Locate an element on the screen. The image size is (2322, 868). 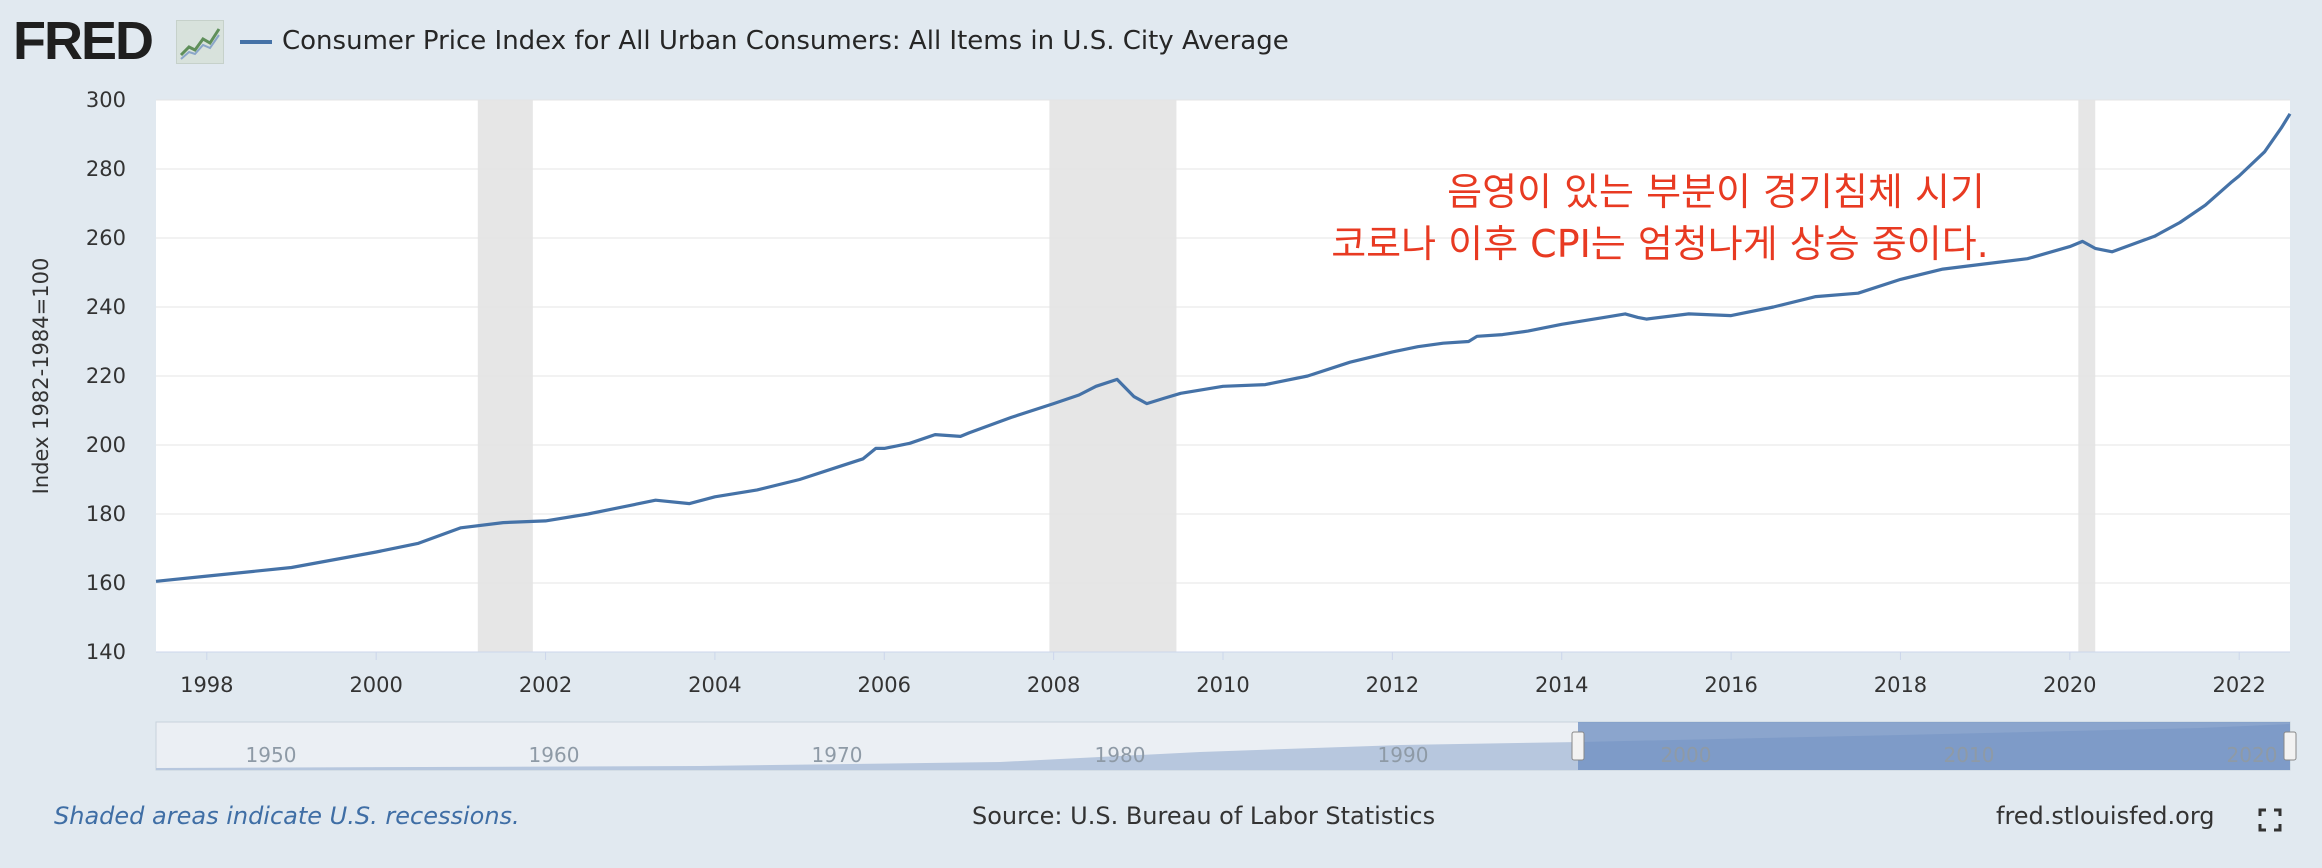
y-tick-label: 140 is located at coordinates (106, 652).